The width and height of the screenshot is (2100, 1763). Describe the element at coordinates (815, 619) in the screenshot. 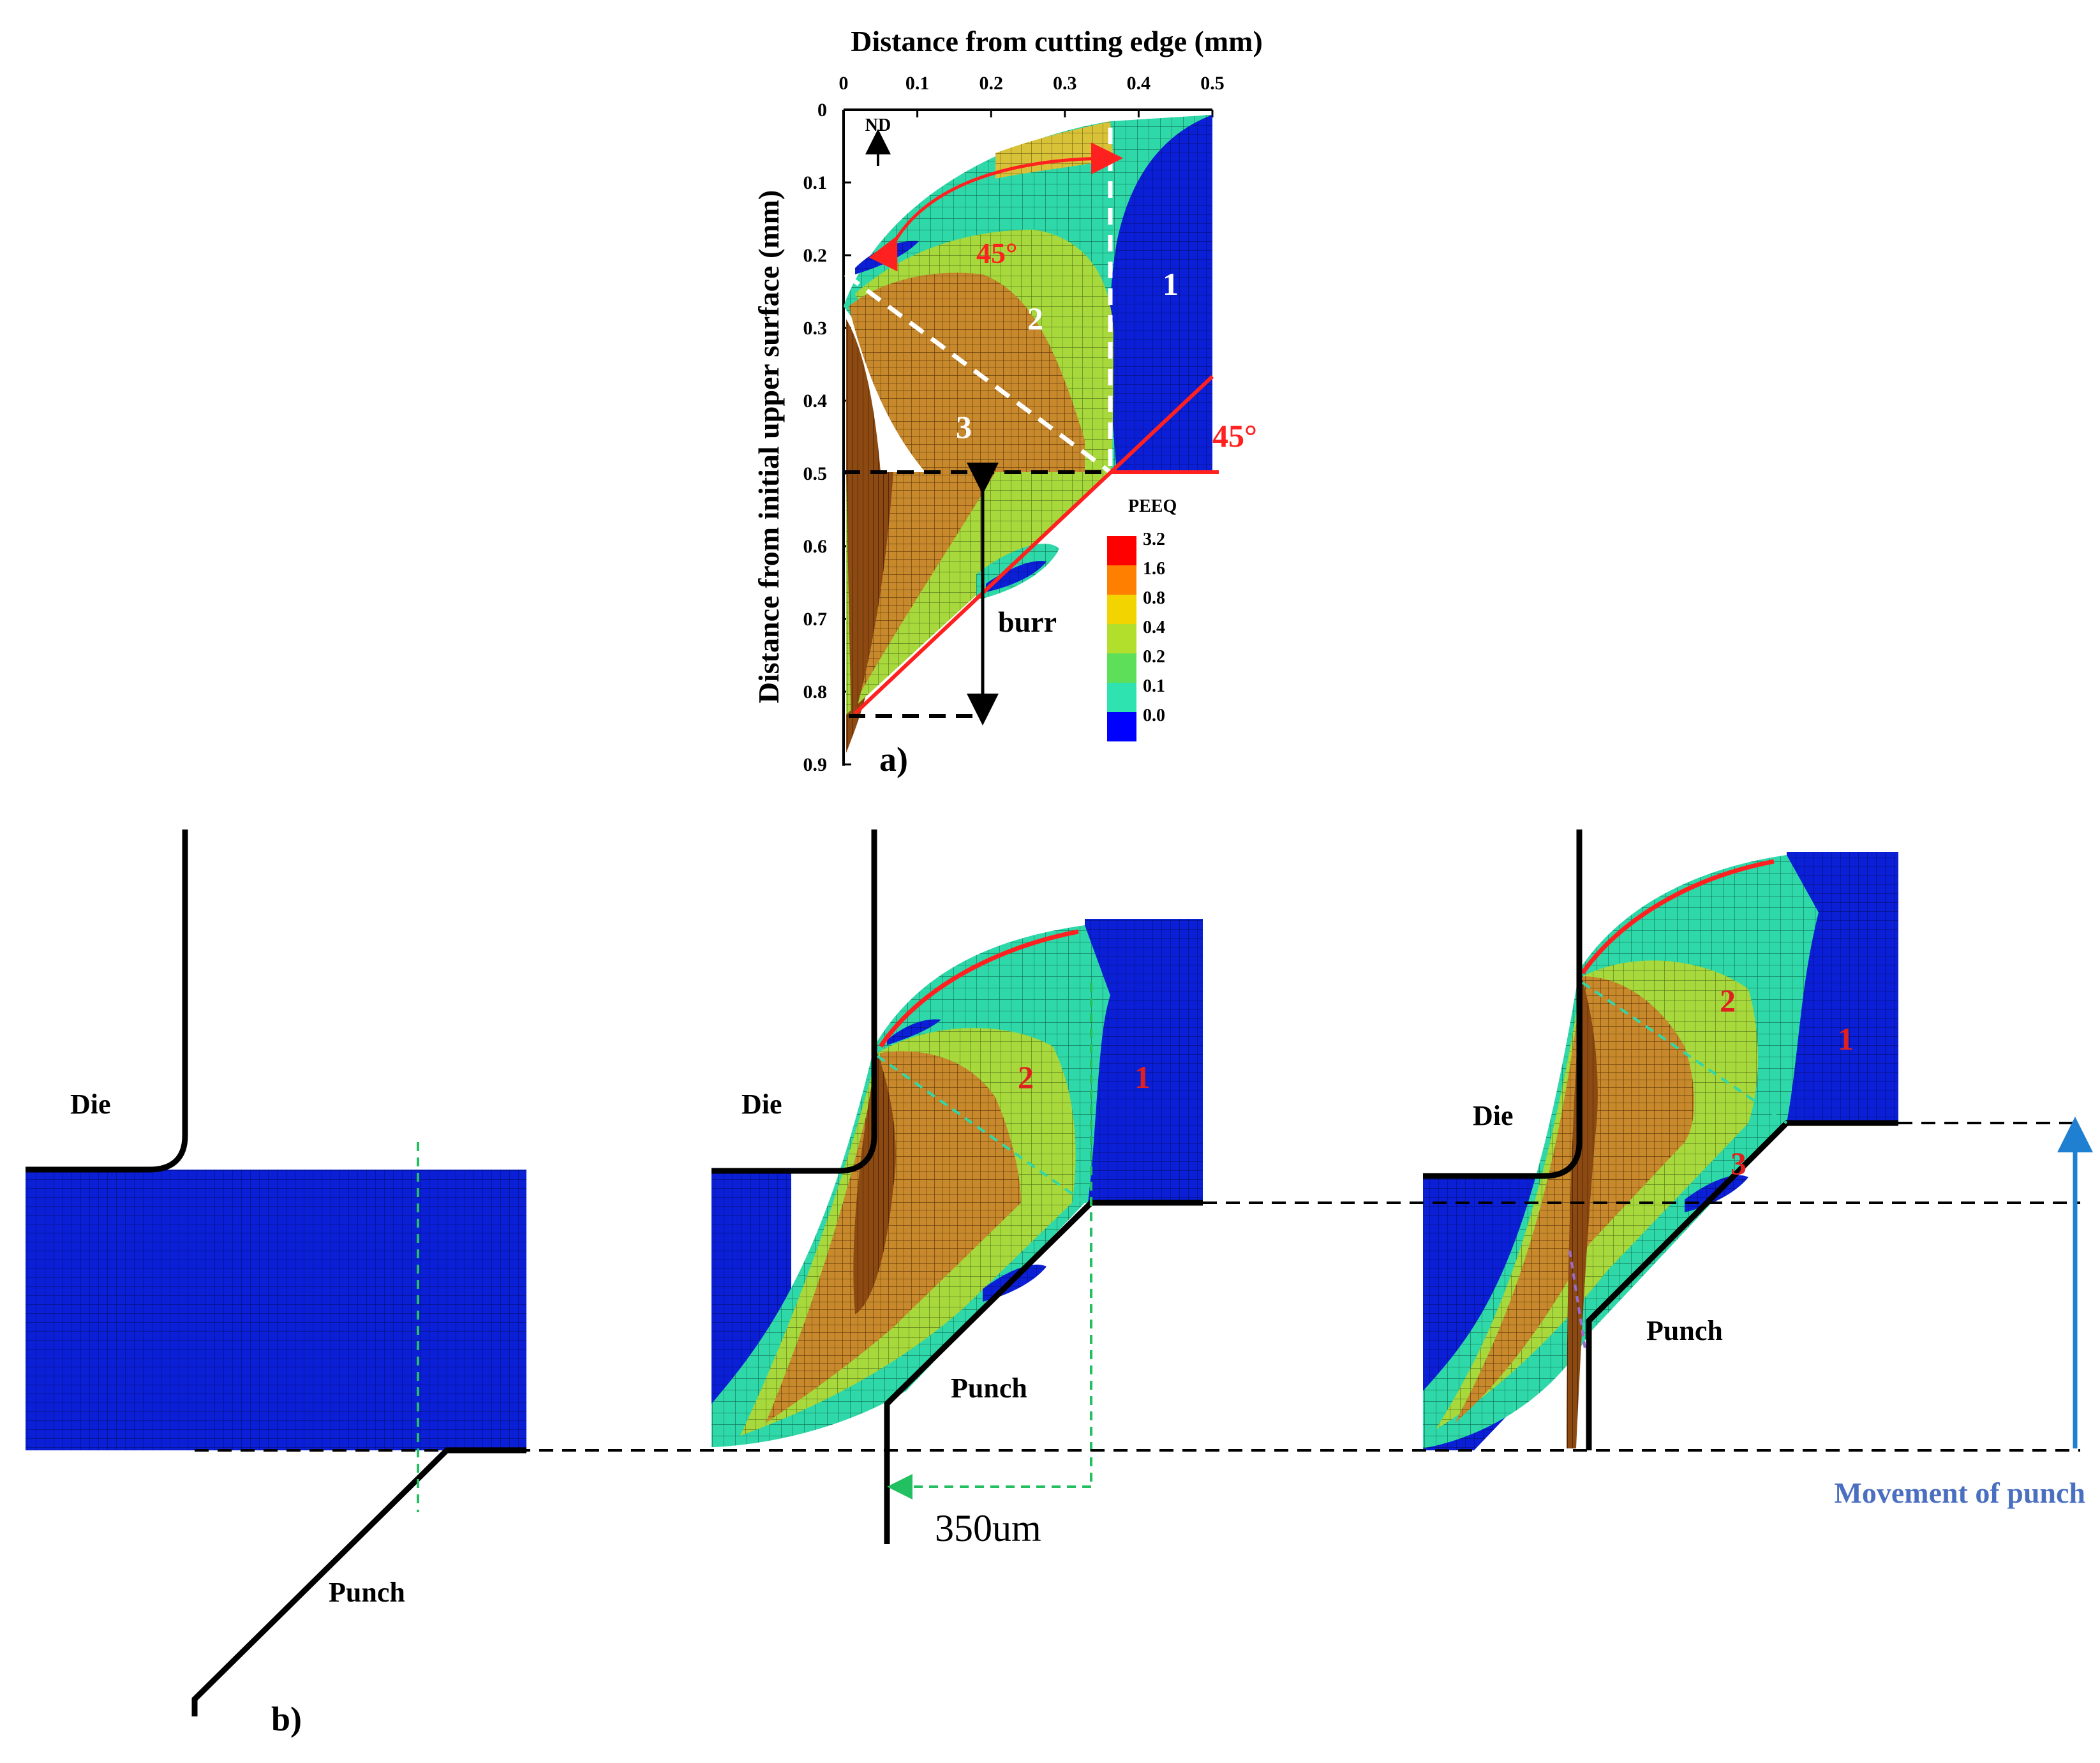

I see `y-tick-label: 0.7` at that location.